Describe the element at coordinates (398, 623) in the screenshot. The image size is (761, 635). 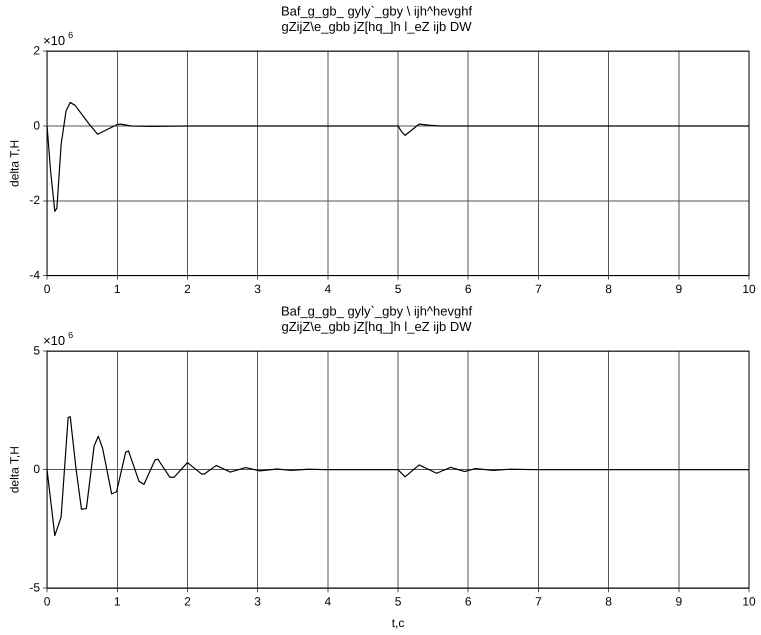
I see `x-axis-title: t,c` at that location.